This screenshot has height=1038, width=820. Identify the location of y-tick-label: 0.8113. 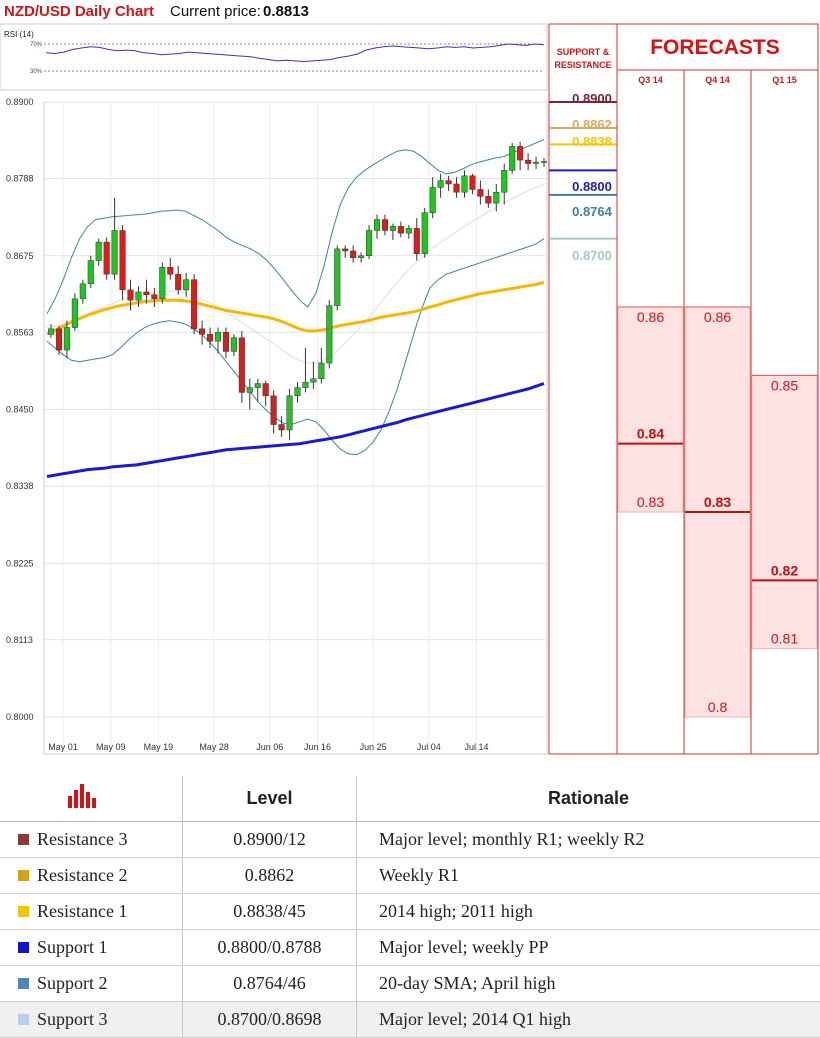
(19, 640).